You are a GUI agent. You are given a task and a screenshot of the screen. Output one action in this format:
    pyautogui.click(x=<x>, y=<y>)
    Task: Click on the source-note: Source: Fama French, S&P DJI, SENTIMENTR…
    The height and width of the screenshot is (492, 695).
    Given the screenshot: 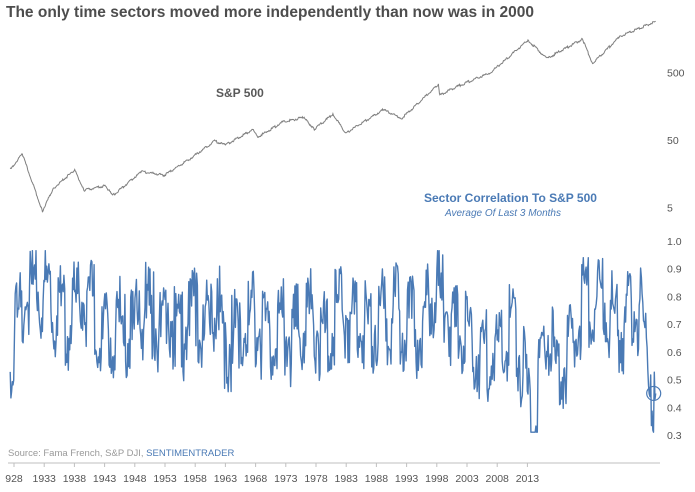 What is the action you would take?
    pyautogui.click(x=121, y=453)
    